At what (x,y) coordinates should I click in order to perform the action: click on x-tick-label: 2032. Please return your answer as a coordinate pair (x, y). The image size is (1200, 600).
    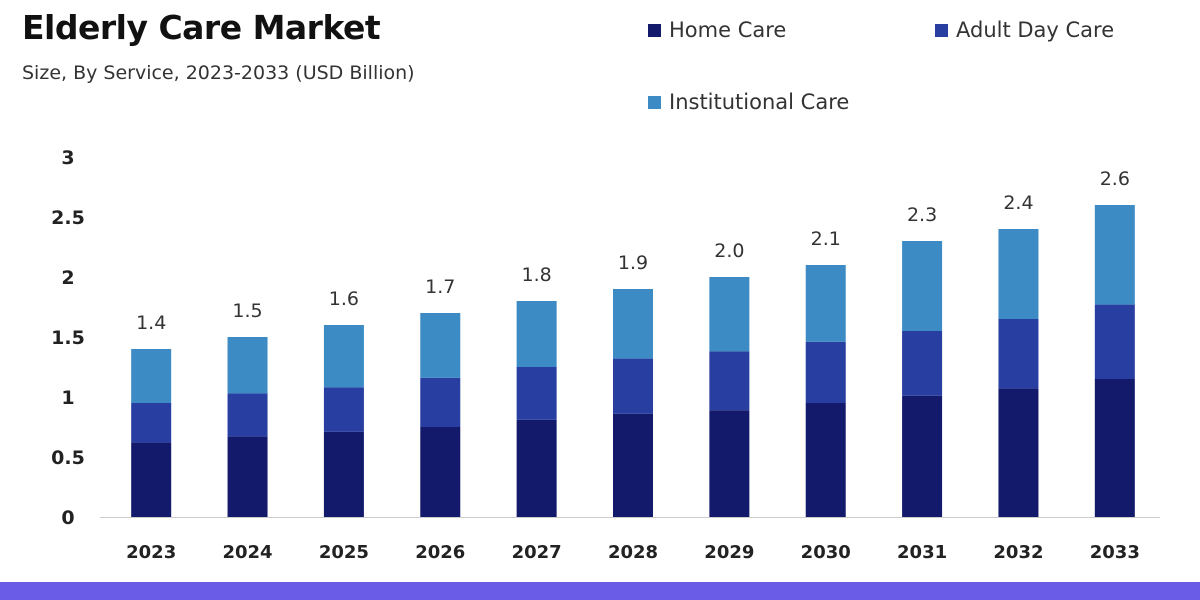
    Looking at the image, I should click on (1018, 552).